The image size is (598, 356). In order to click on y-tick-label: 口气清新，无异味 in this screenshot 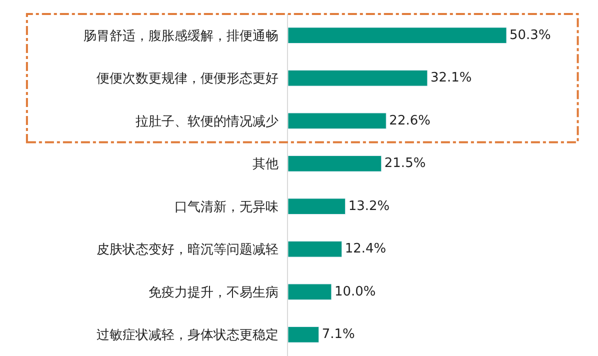, I will do `click(226, 207)`.